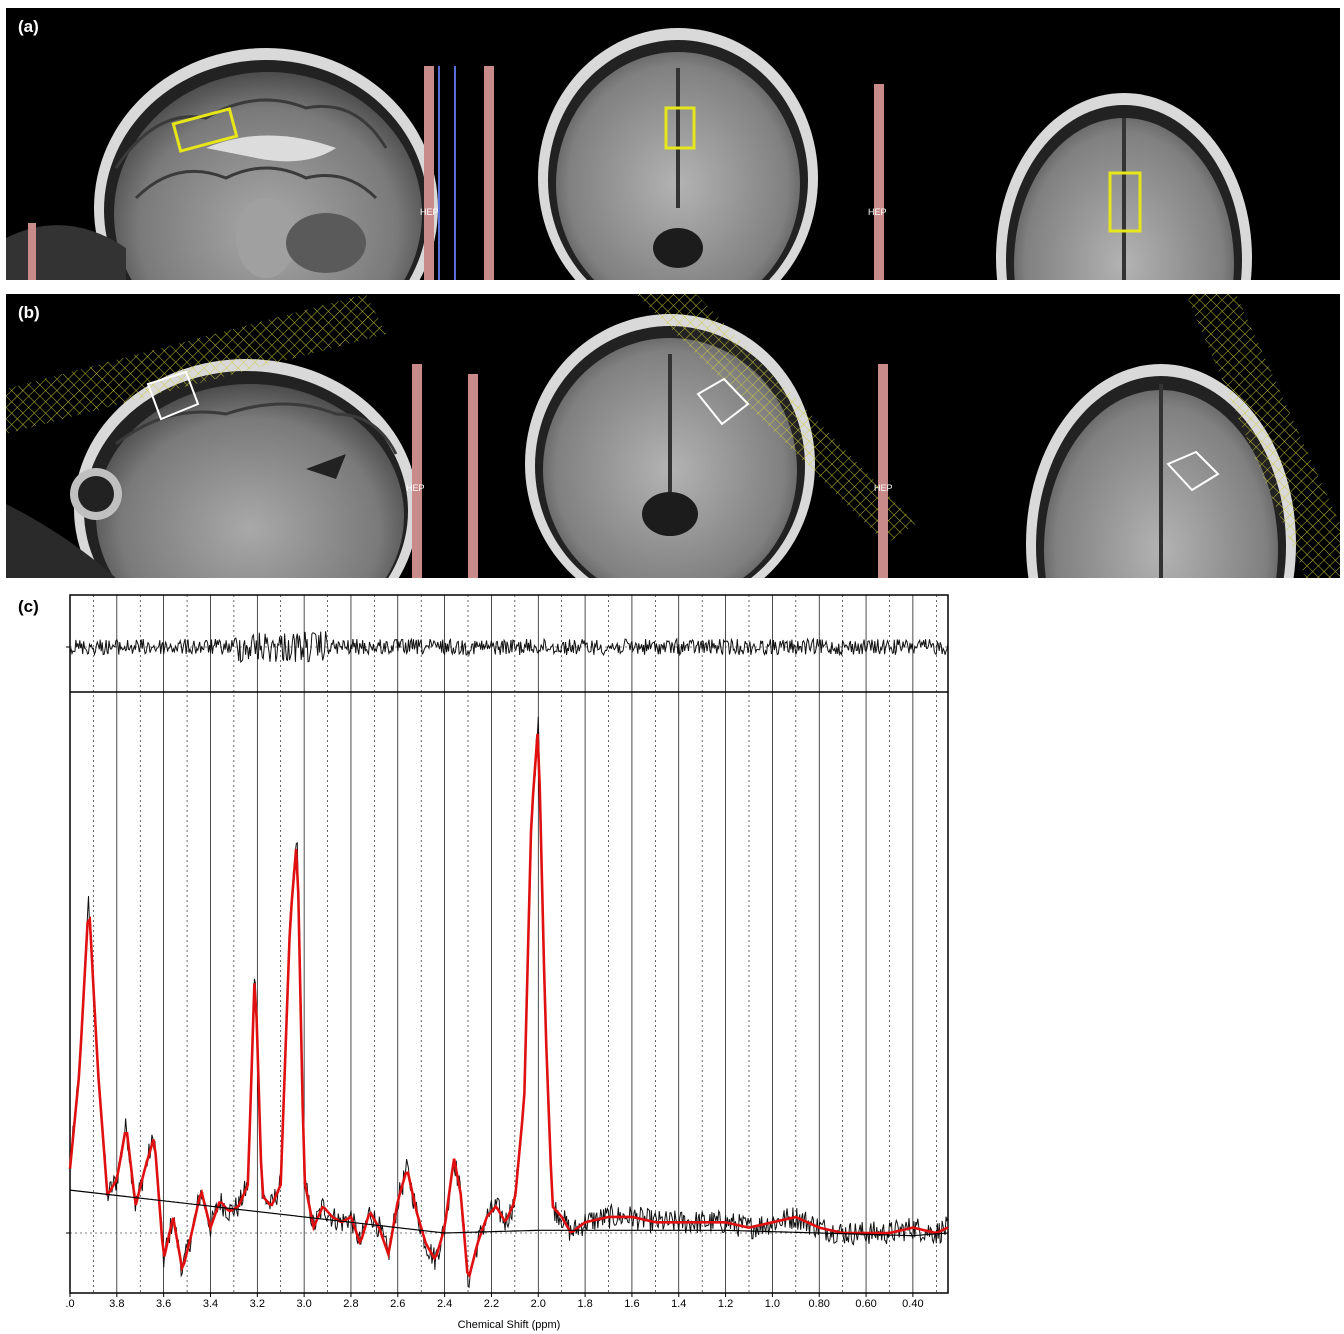 Image resolution: width=1344 pixels, height=1334 pixels. I want to click on coronal-view-b: HEP, so click(720, 436).